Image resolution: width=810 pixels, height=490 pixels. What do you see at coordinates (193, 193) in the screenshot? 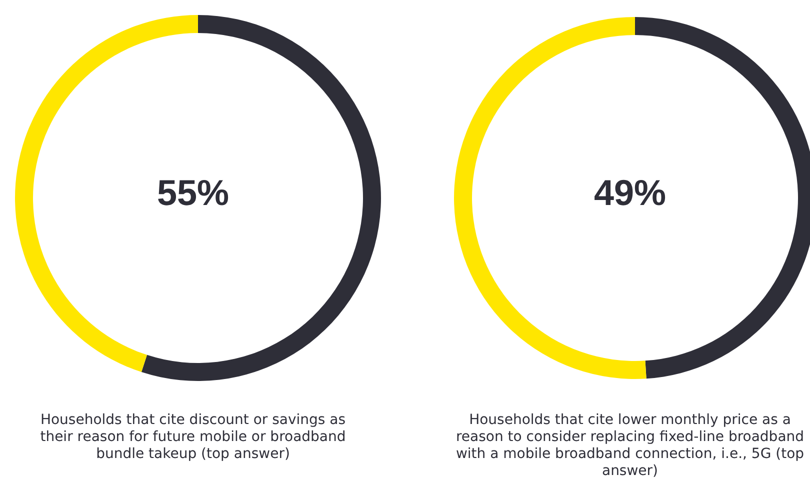
I see `text: 55%` at bounding box center [193, 193].